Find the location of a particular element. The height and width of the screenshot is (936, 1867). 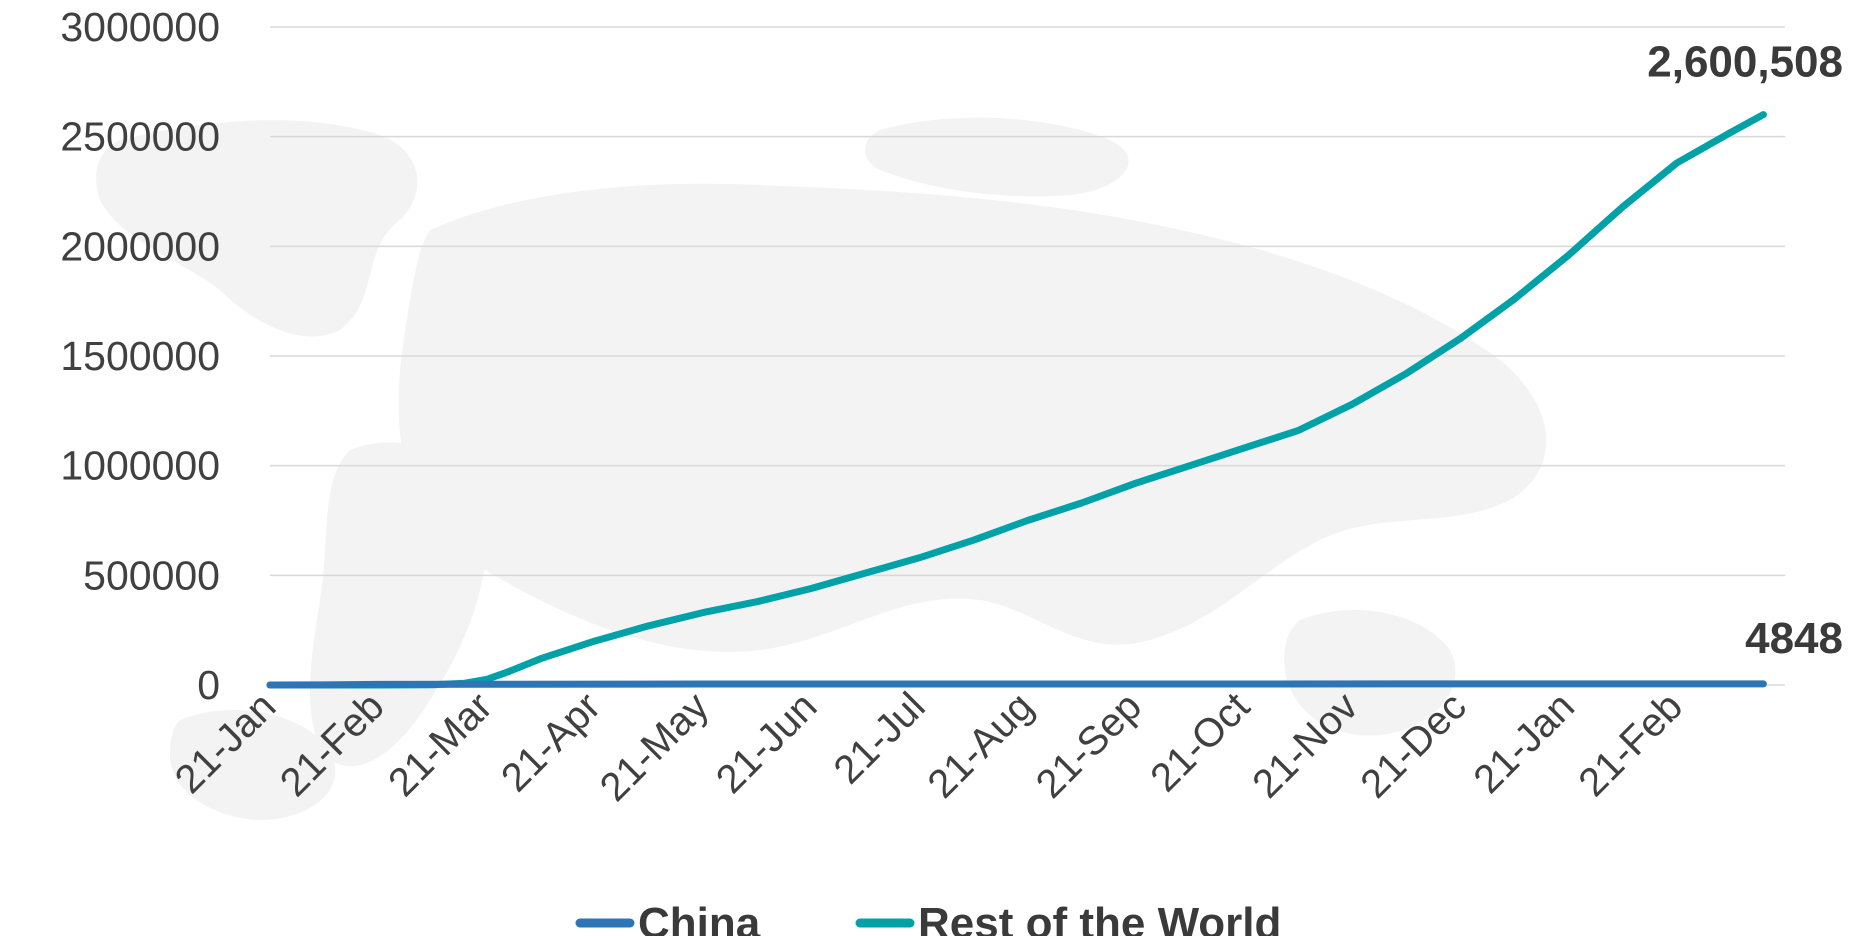

y-tick-label: 0 is located at coordinates (208, 685).